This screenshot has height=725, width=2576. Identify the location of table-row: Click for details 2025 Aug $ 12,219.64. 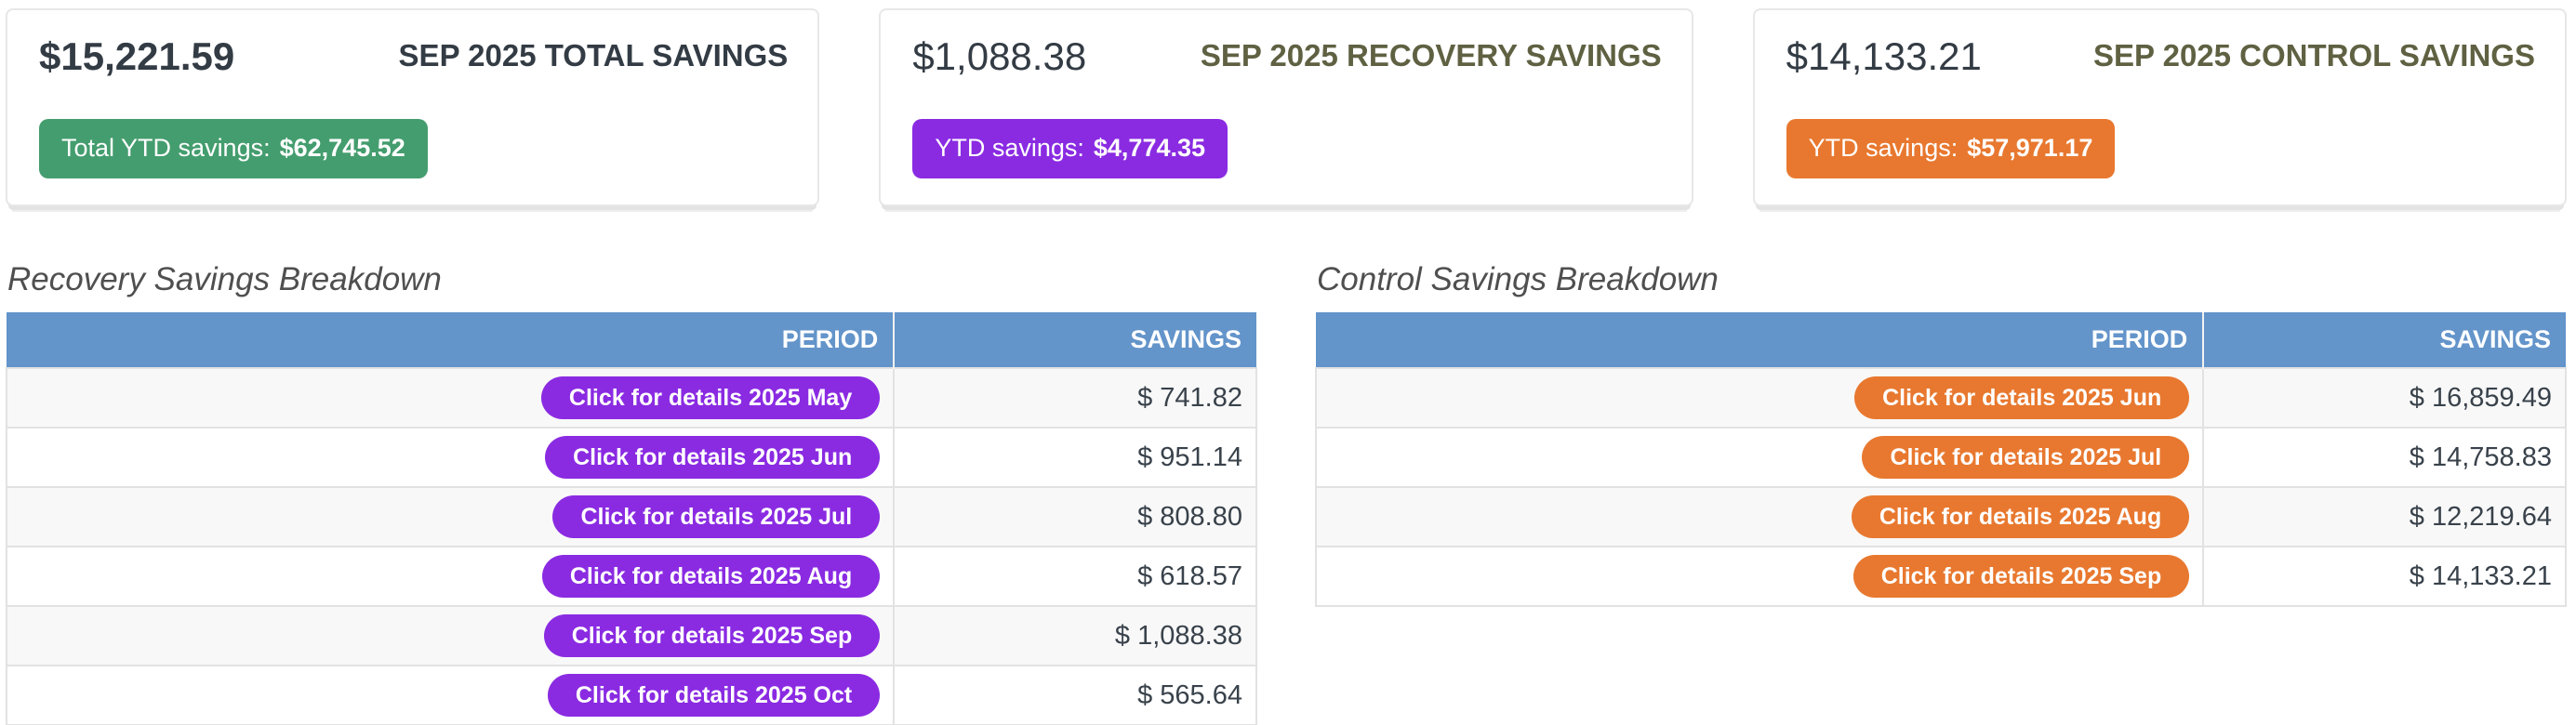
(1940, 516).